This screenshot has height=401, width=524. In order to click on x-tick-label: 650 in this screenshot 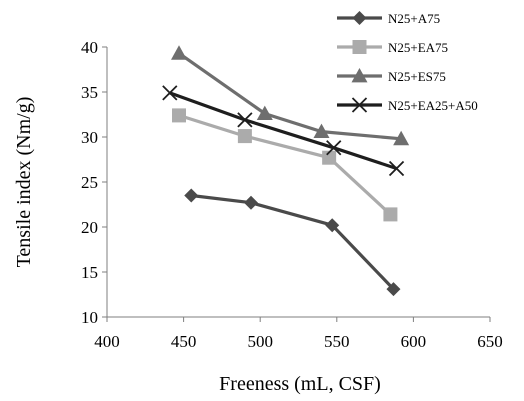, I will do `click(490, 341)`.